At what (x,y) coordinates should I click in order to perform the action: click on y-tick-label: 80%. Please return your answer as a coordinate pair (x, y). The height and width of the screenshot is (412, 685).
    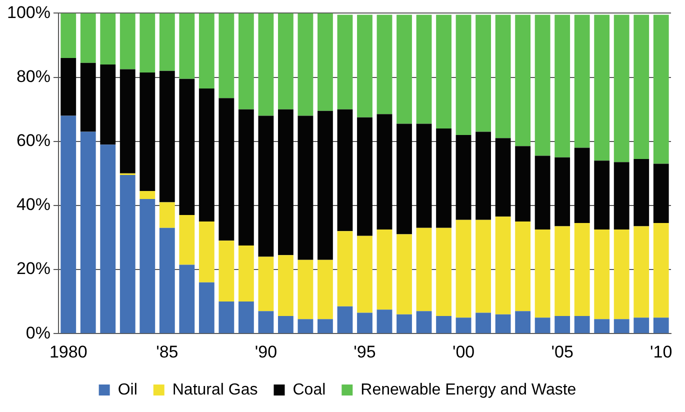
    Looking at the image, I should click on (33, 76).